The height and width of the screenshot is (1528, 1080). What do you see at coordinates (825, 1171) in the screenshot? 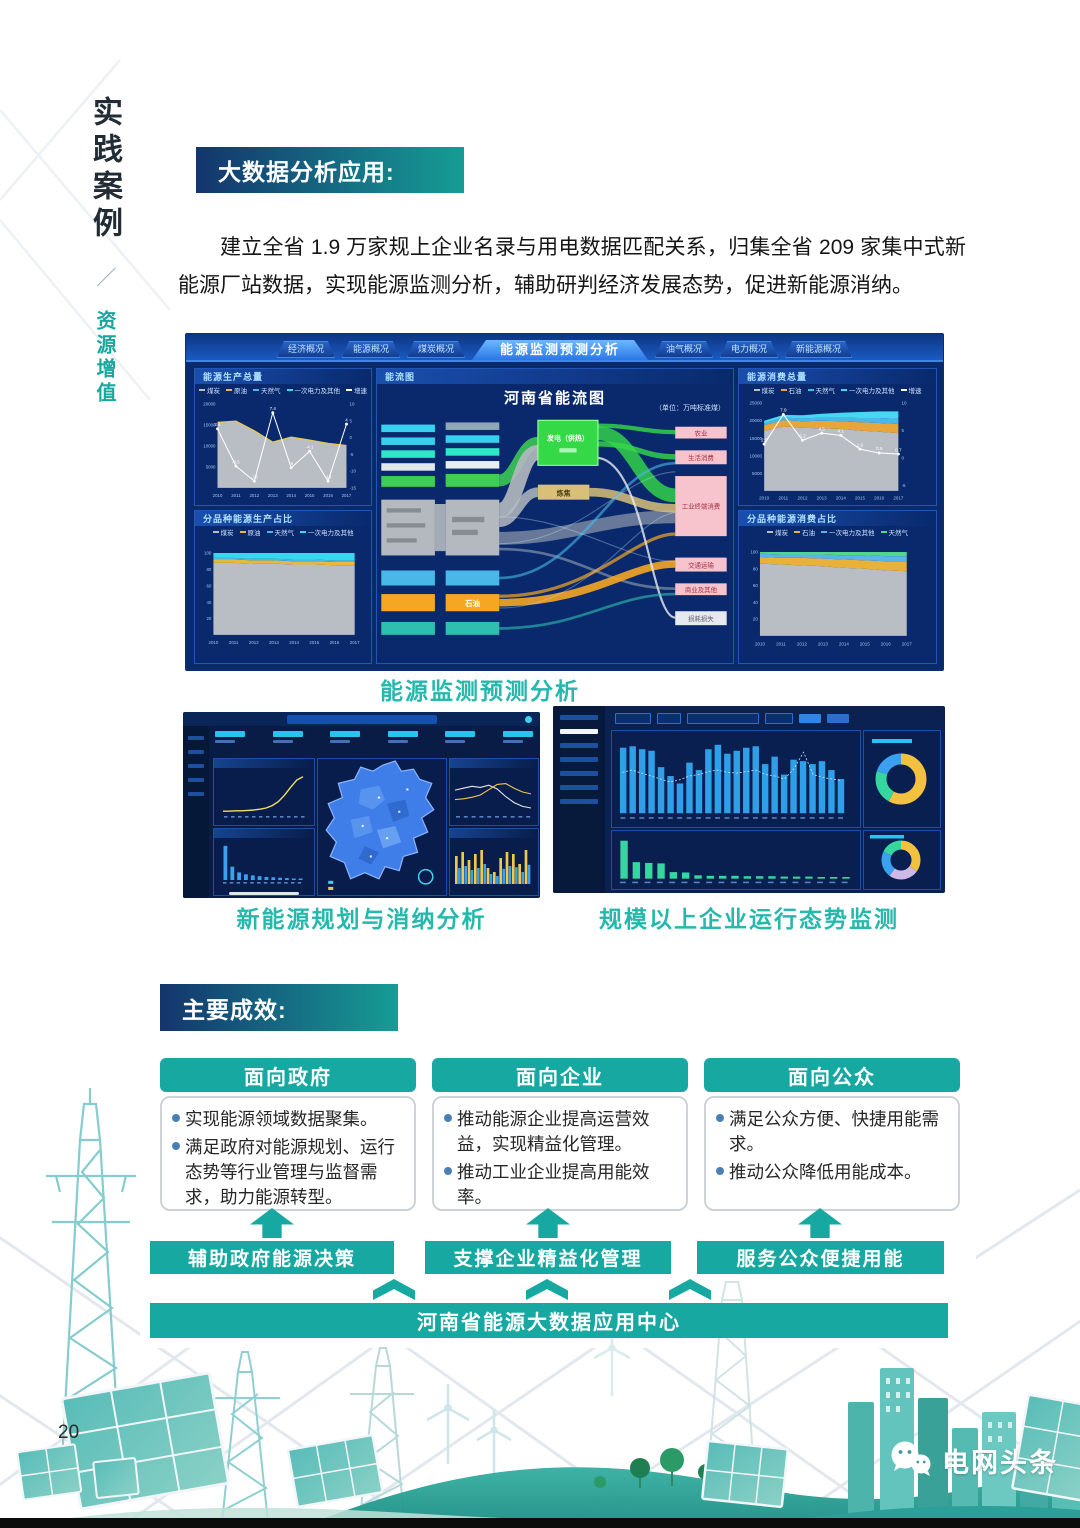
I see `bullet-text: 推动公众降低用能成本。` at bounding box center [825, 1171].